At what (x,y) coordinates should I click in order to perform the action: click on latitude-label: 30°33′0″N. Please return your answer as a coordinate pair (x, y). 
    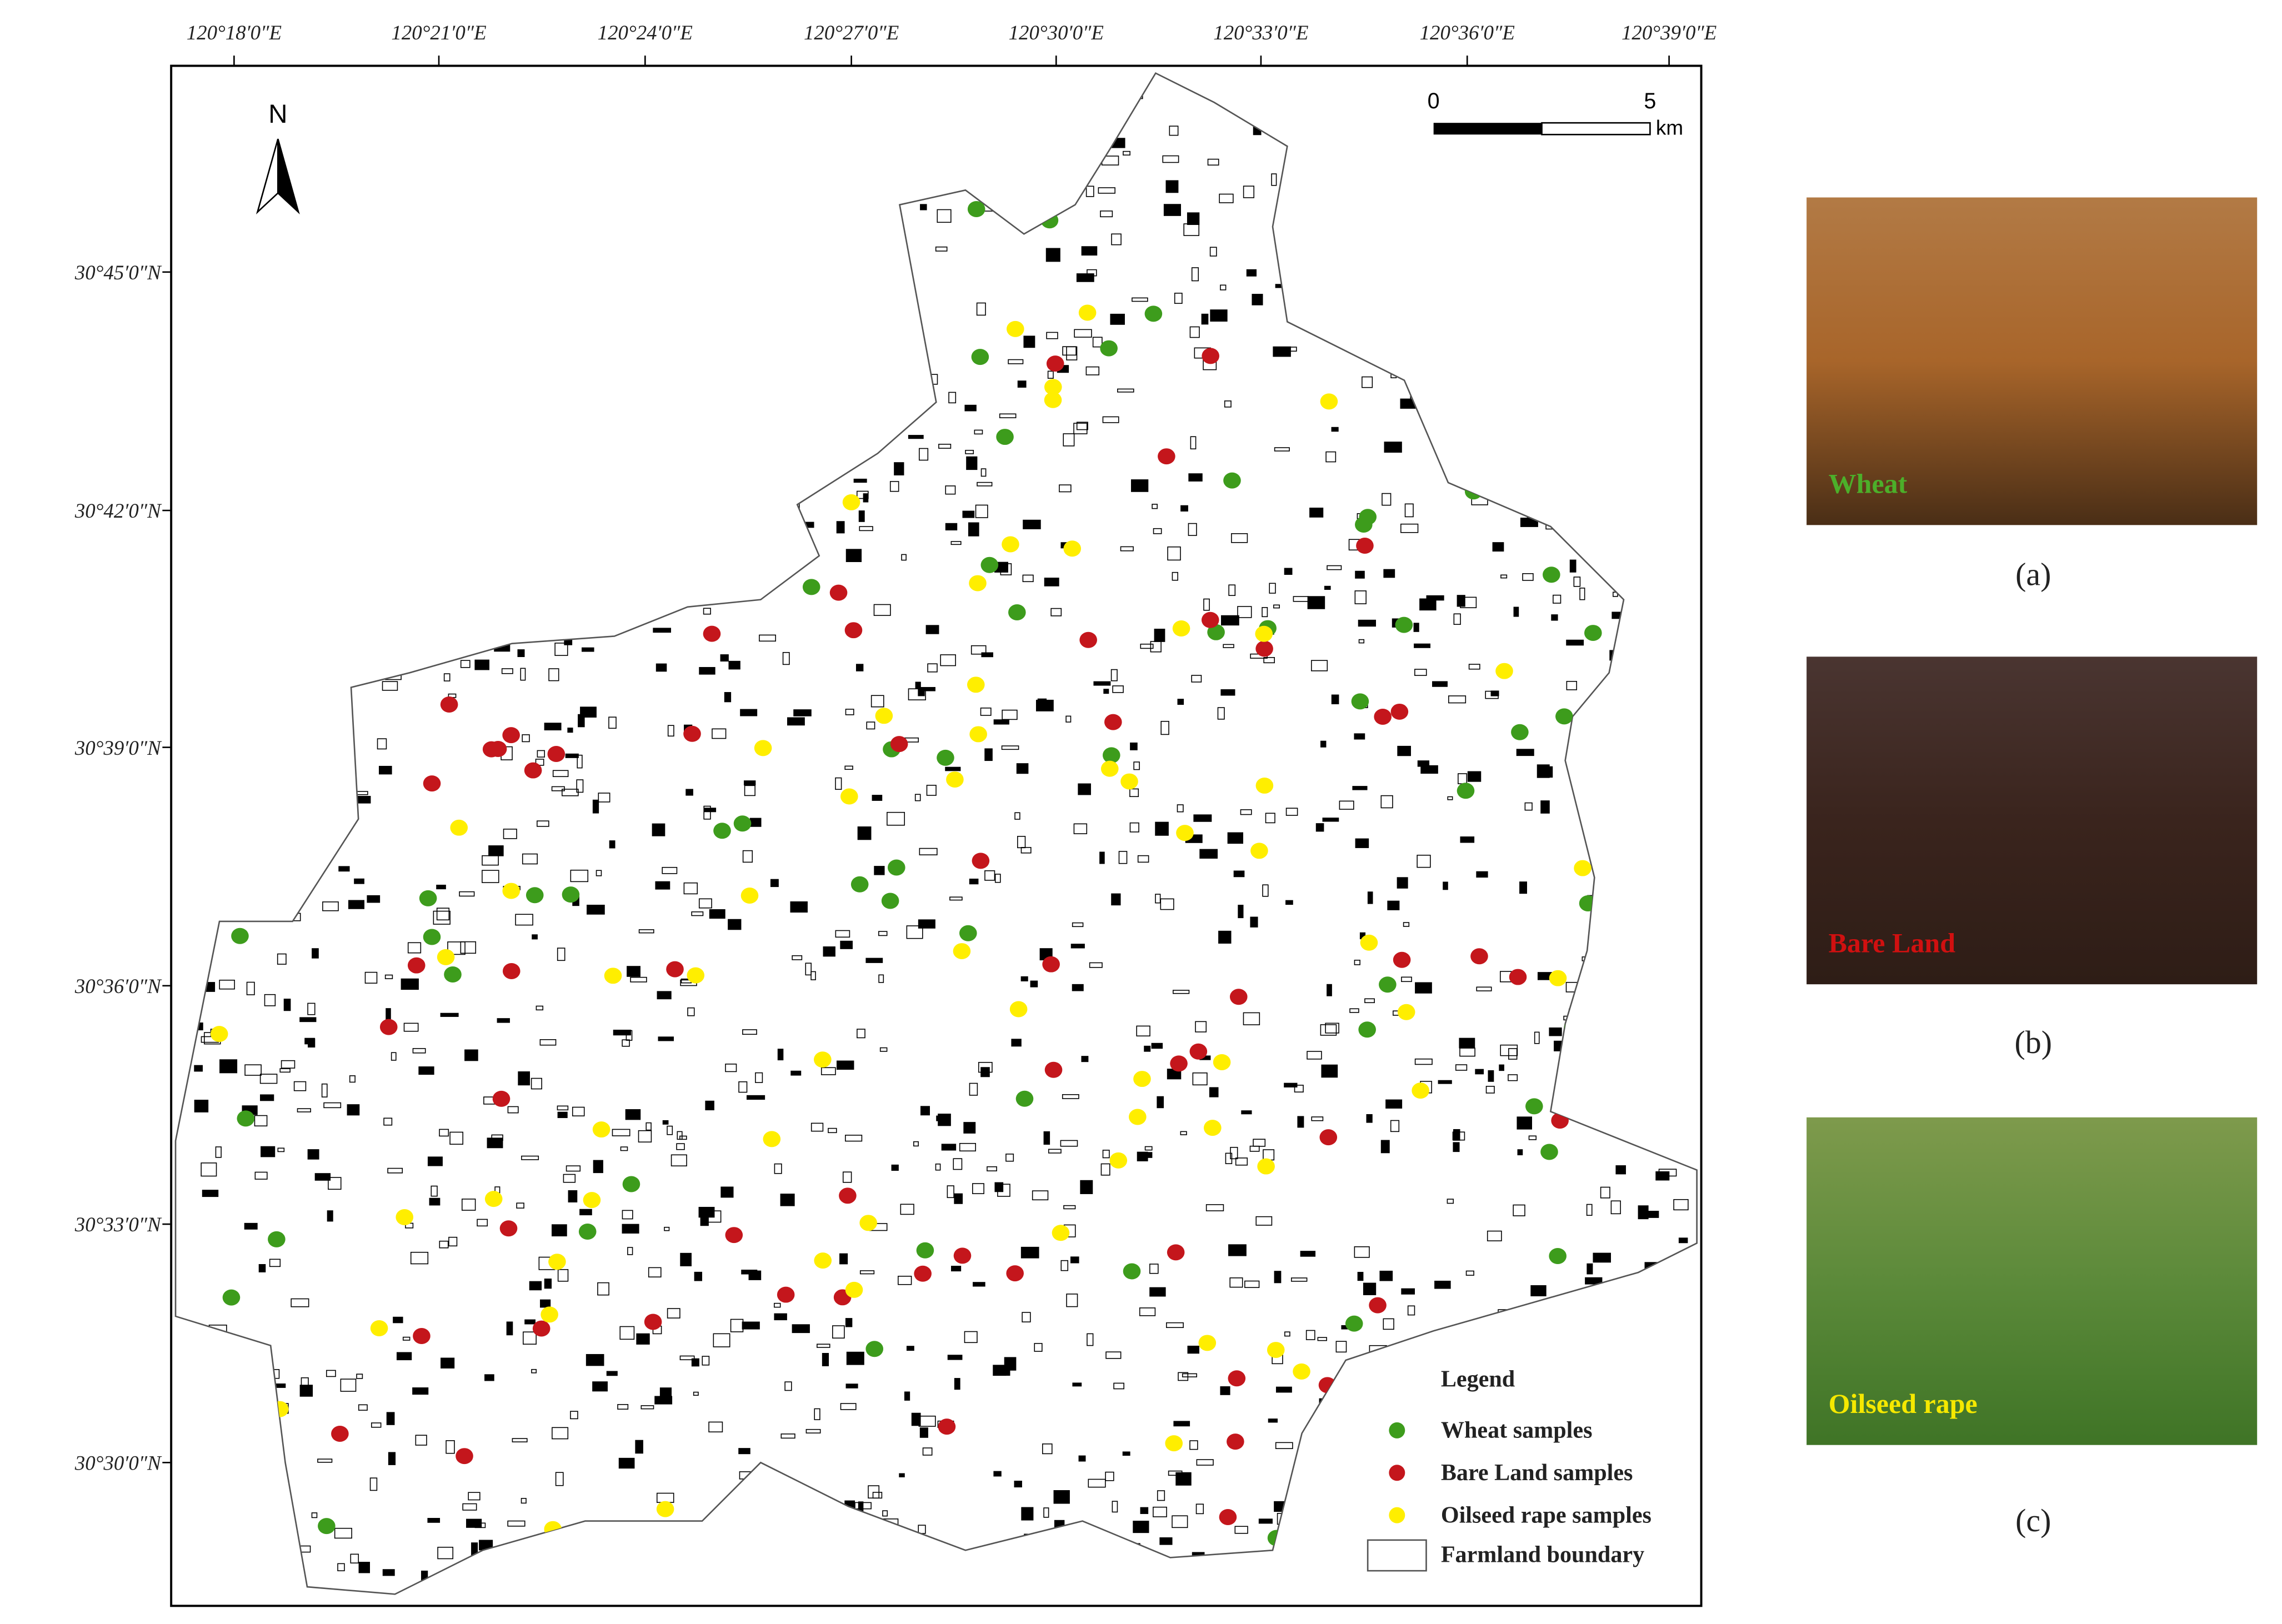
    Looking at the image, I should click on (118, 1224).